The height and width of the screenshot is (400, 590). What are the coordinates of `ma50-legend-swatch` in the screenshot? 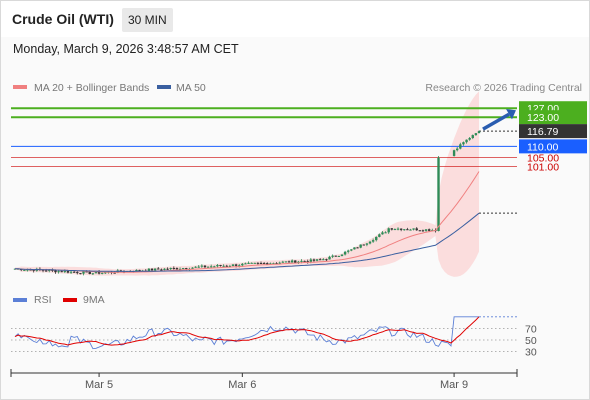 It's located at (164, 87).